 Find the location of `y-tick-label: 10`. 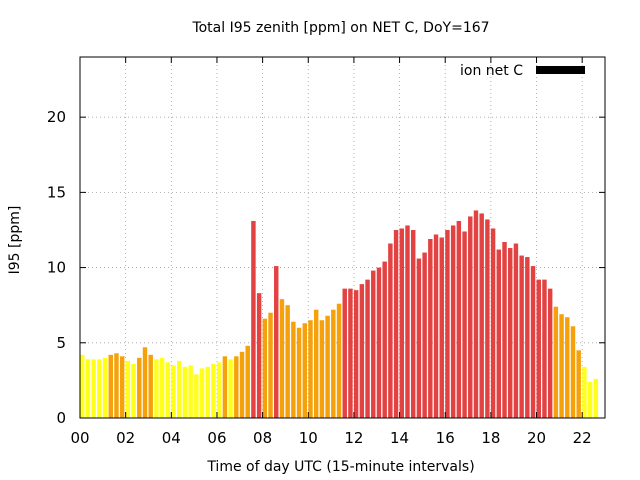

y-tick-label: 10 is located at coordinates (56, 268).